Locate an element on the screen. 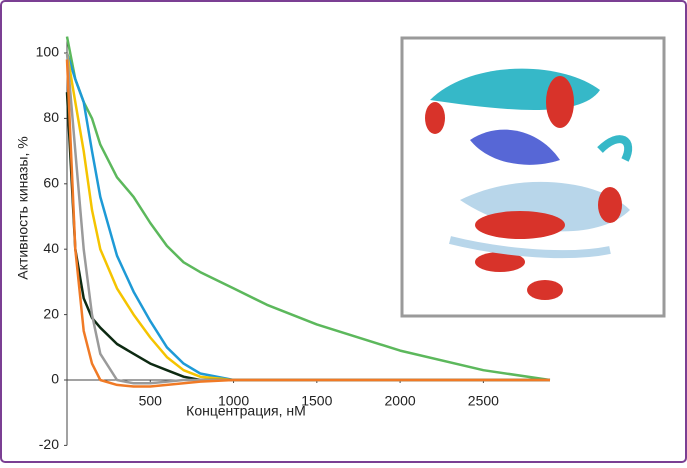 The height and width of the screenshot is (468, 687). y-tick-label: 80 is located at coordinates (51, 117).